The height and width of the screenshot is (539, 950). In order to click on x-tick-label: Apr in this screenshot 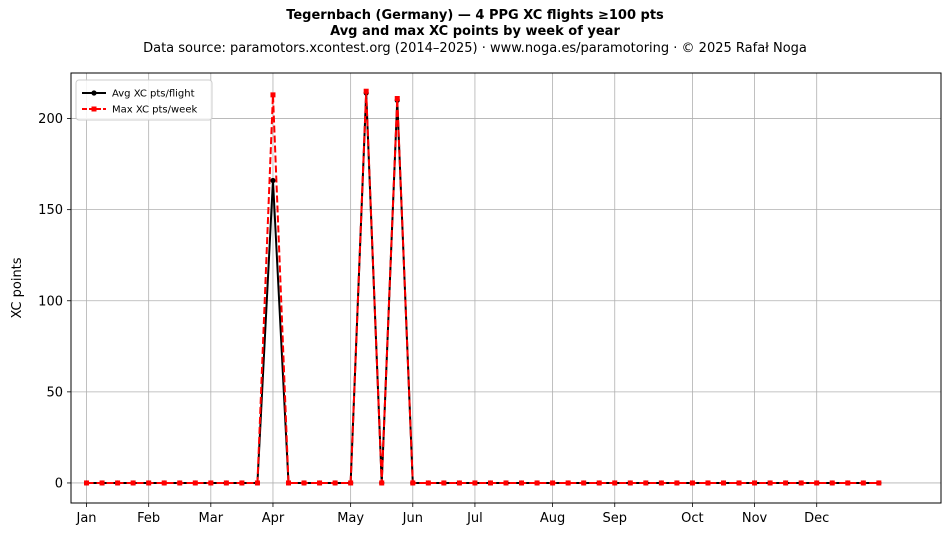, I will do `click(273, 518)`.